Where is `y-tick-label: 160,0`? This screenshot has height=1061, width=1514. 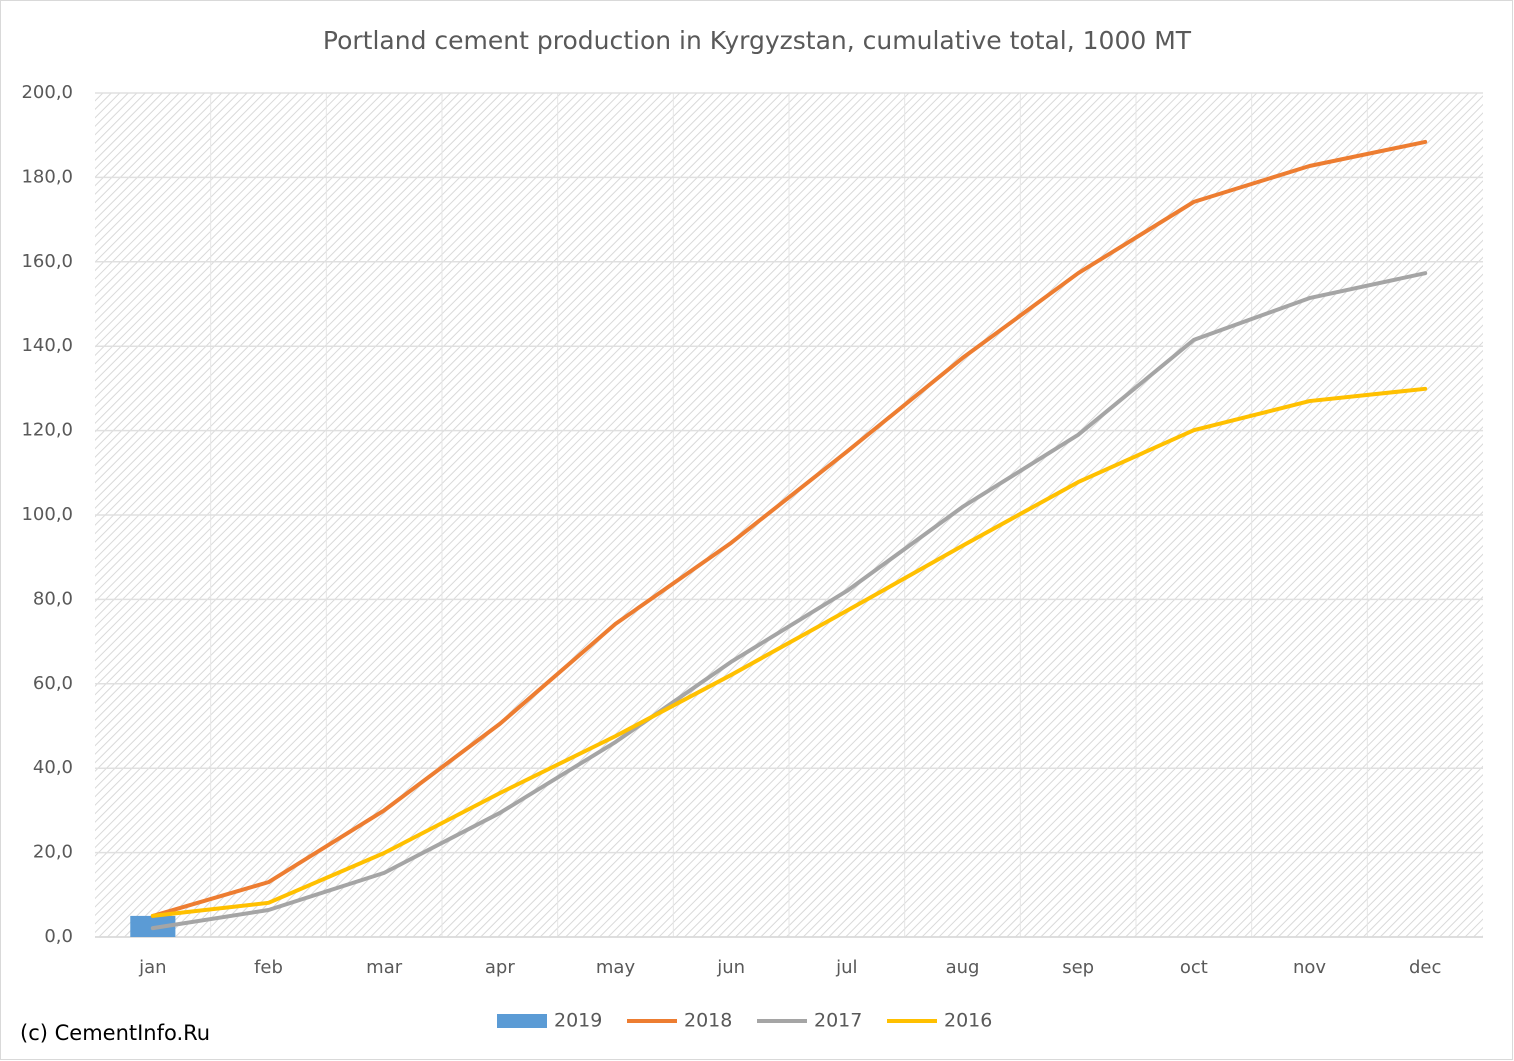 y-tick-label: 160,0 is located at coordinates (47, 261).